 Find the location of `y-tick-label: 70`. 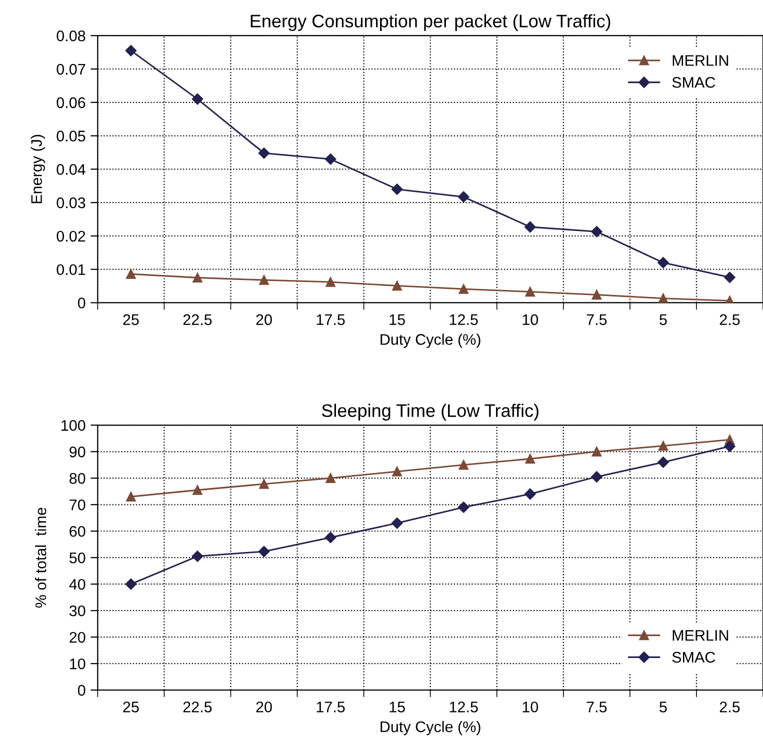

y-tick-label: 70 is located at coordinates (78, 505).